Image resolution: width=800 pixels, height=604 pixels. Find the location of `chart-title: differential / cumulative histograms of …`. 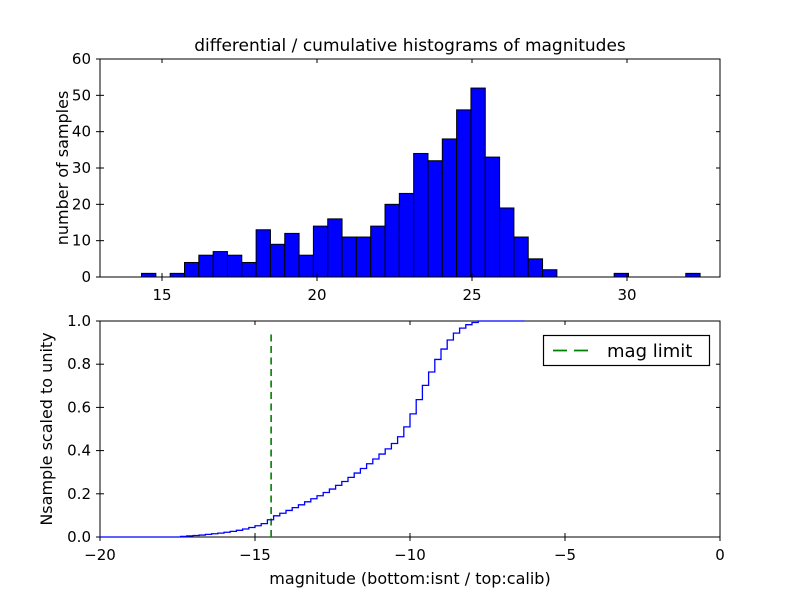

chart-title: differential / cumulative histograms of … is located at coordinates (410, 46).